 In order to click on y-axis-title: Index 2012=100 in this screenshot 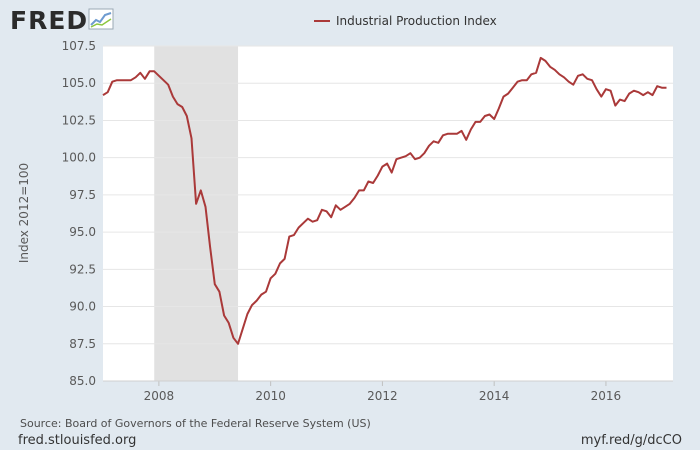, I will do `click(24, 213)`.